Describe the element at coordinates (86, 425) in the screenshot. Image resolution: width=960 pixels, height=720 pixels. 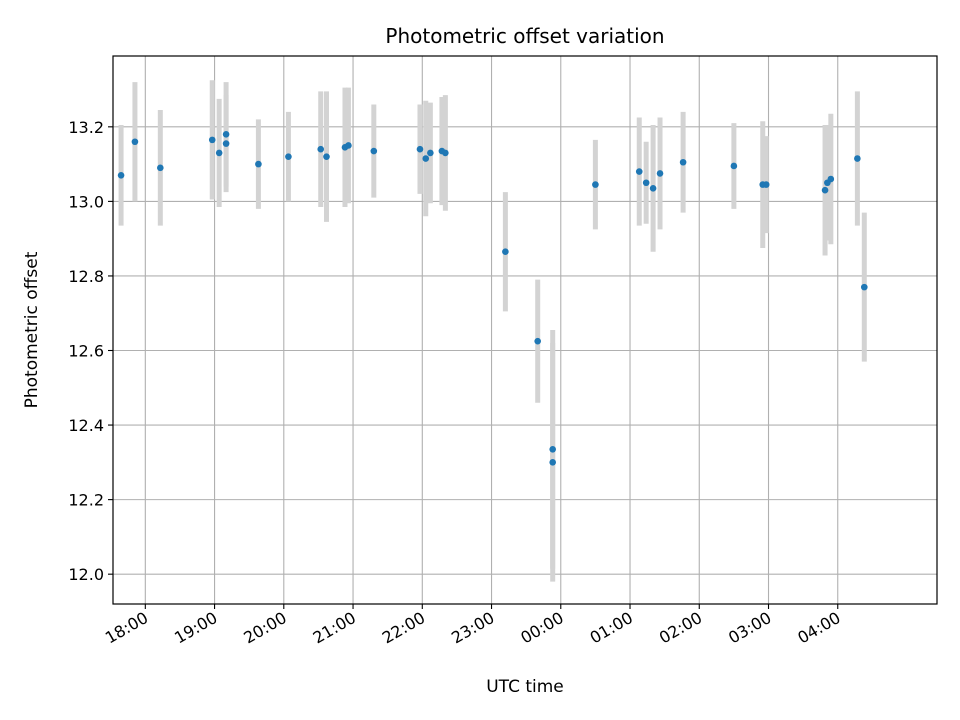
I see `y-tick-label: 12.4` at that location.